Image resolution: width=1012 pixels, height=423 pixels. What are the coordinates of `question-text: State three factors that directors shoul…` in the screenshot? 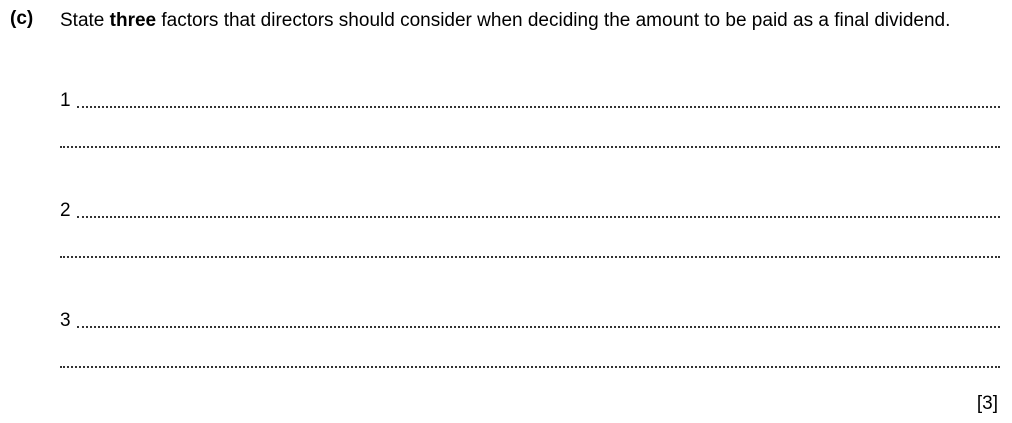 It's located at (532, 20).